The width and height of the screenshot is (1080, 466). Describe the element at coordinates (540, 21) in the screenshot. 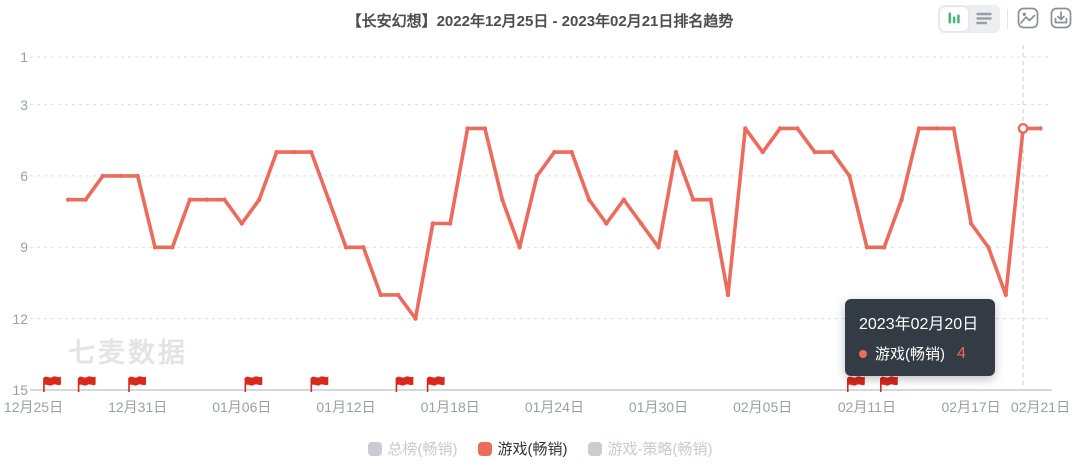

I see `page-title: 【长安幻想】2022年12月25日 - 2023年02月21日排名趋势` at that location.